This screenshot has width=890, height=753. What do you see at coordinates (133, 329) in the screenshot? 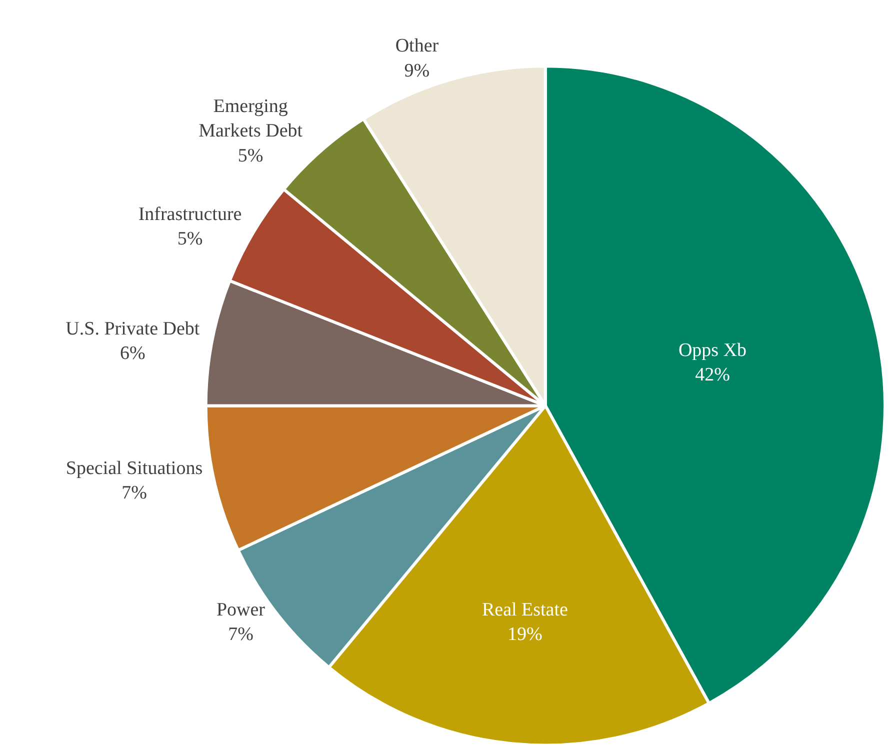
I see `slice-label: U.S. Private Debt` at bounding box center [133, 329].